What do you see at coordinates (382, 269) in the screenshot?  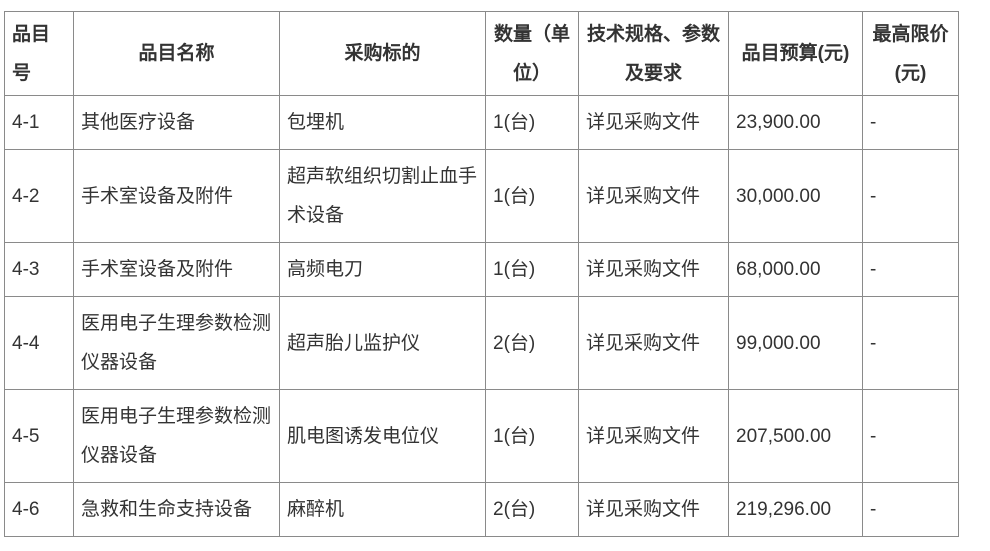 I see `cell-target: 高频电刀` at bounding box center [382, 269].